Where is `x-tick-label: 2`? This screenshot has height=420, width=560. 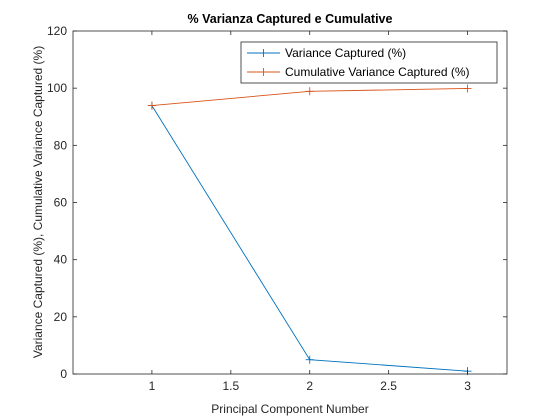
x-tick-label: 2 is located at coordinates (309, 386).